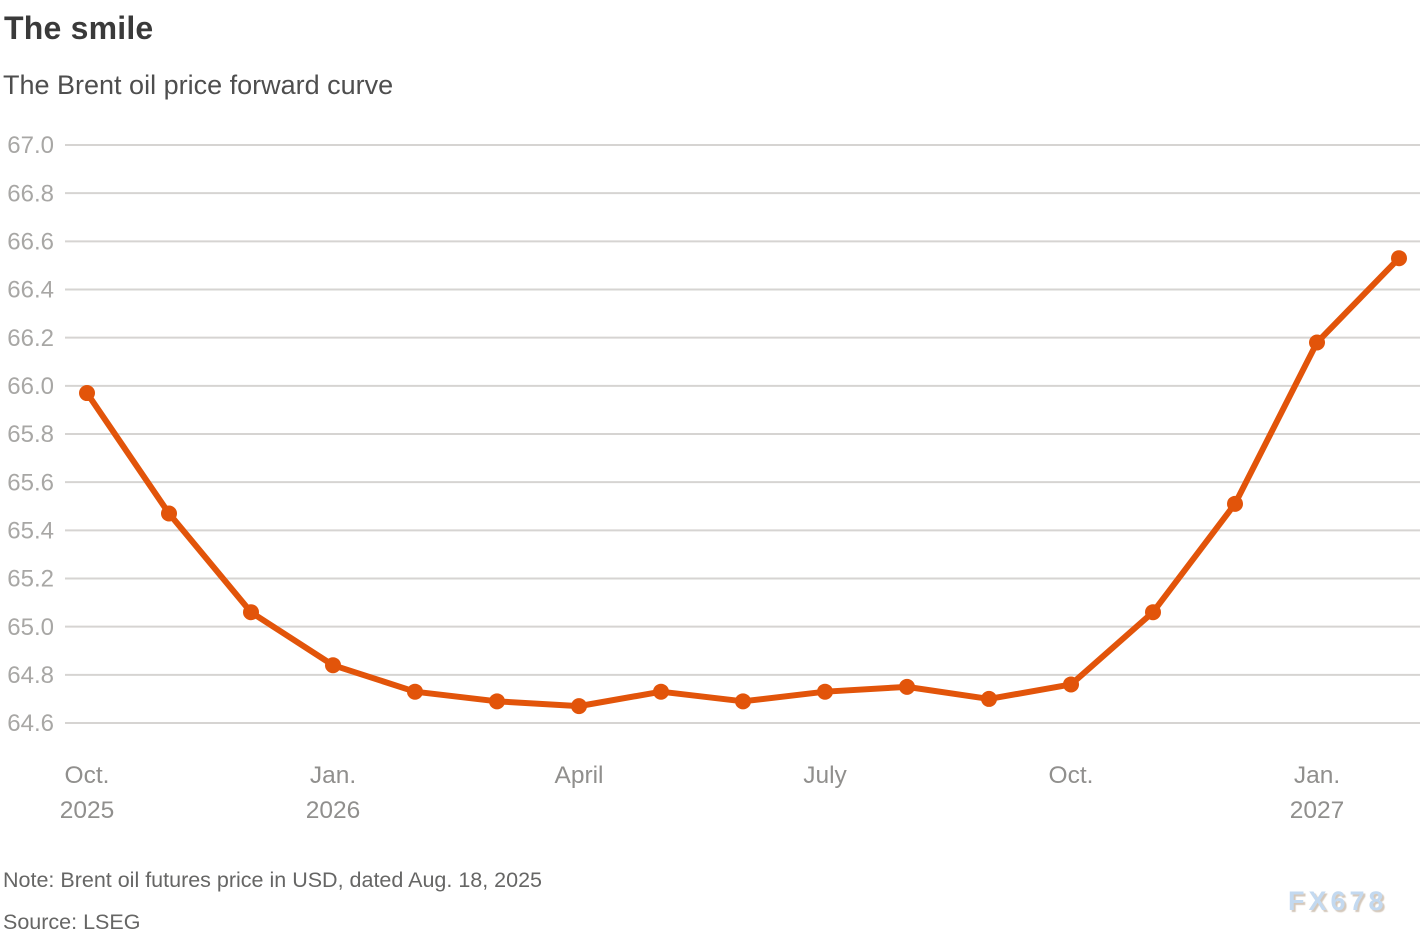 The image size is (1420, 938). What do you see at coordinates (30, 241) in the screenshot?
I see `y-tick-label: 66.6` at bounding box center [30, 241].